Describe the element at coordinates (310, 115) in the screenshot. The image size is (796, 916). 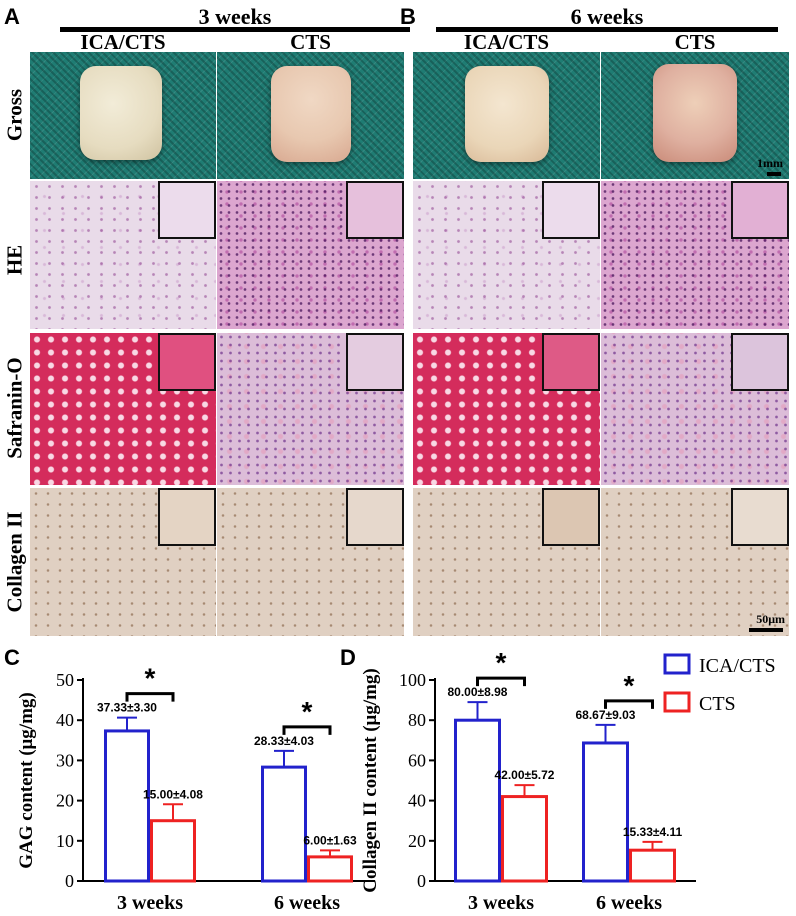
I see `gross-image-cts-3w` at that location.